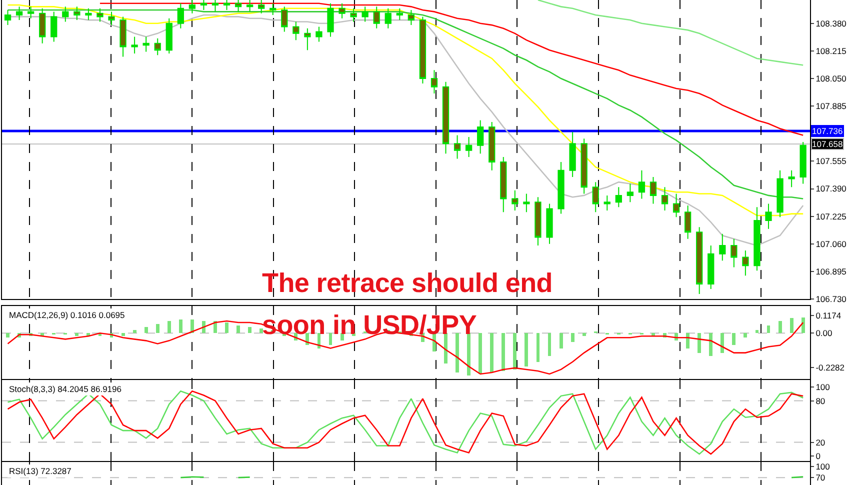 This screenshot has width=852, height=485. What do you see at coordinates (831, 243) in the screenshot?
I see `y-tick-label: 107.060` at bounding box center [831, 243].